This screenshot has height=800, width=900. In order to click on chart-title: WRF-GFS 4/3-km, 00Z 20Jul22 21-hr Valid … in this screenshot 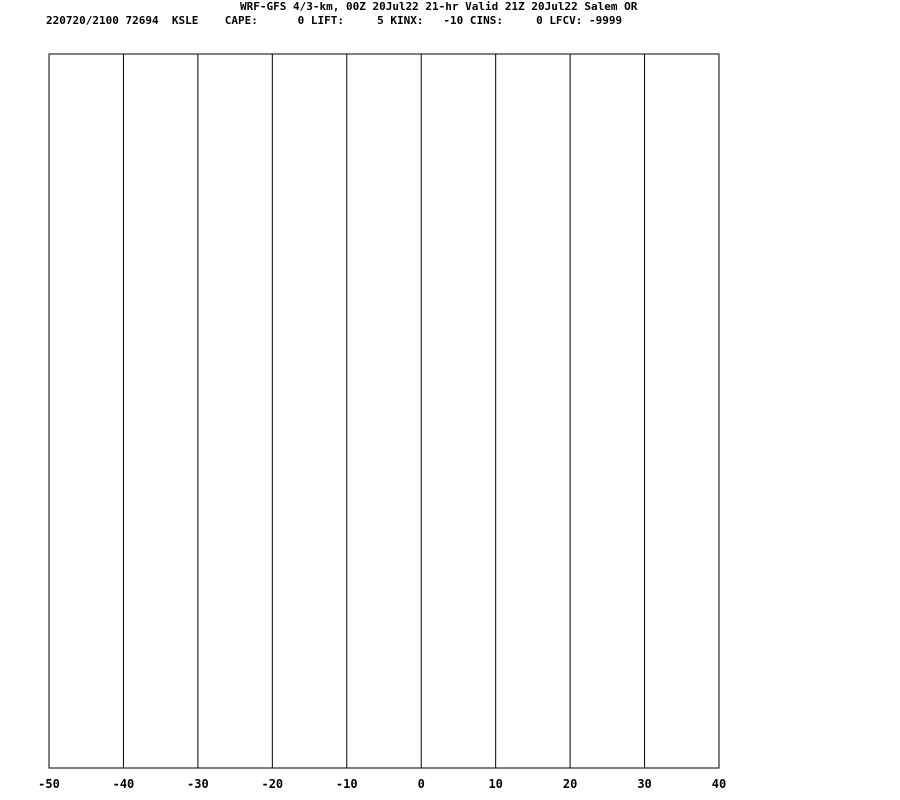, I will do `click(439, 6)`.